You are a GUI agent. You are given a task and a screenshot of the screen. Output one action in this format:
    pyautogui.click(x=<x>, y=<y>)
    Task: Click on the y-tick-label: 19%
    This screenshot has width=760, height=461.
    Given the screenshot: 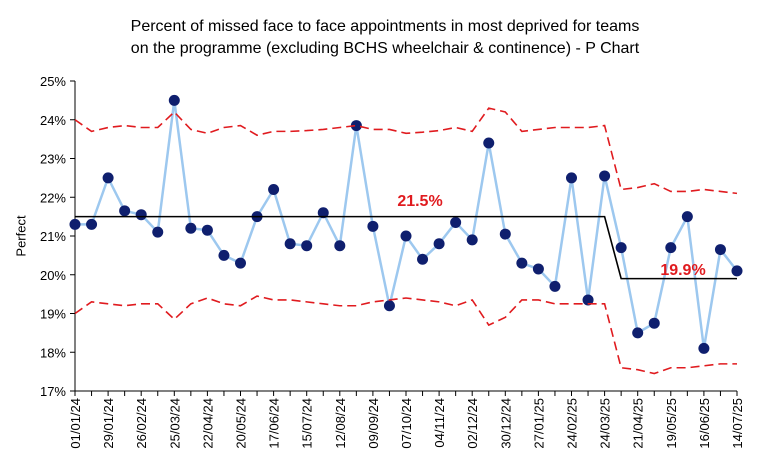 What is the action you would take?
    pyautogui.click(x=53, y=314)
    